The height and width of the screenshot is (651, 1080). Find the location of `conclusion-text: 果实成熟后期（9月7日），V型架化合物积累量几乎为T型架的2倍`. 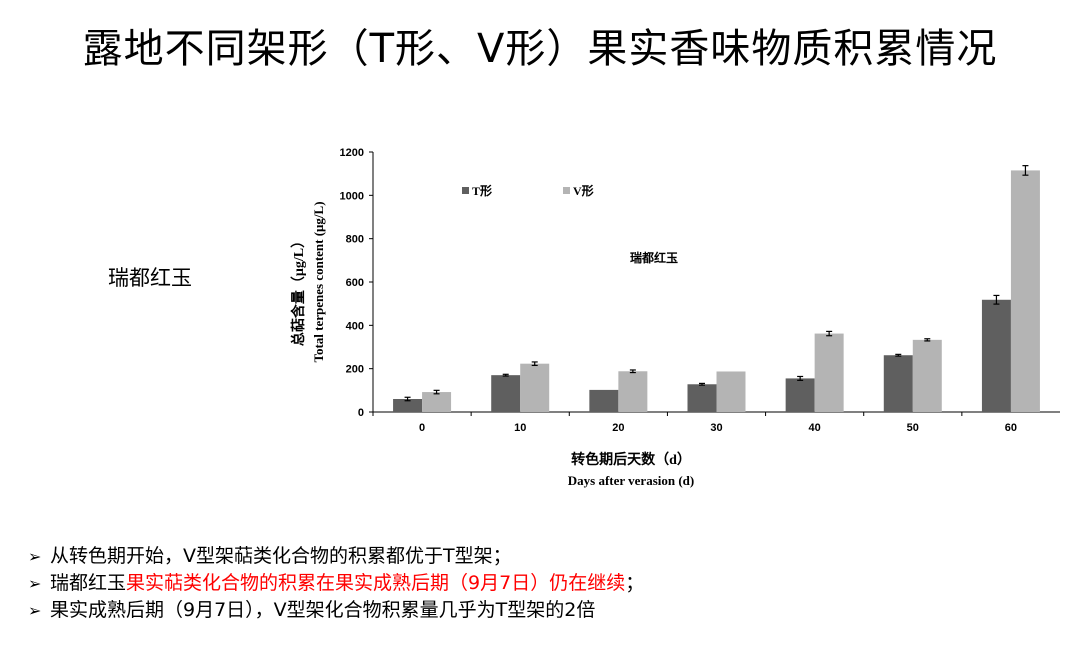

conclusion-text: 果实成熟后期（9月7日），V型架化合物积累量几乎为T型架的2倍 is located at coordinates (323, 610).